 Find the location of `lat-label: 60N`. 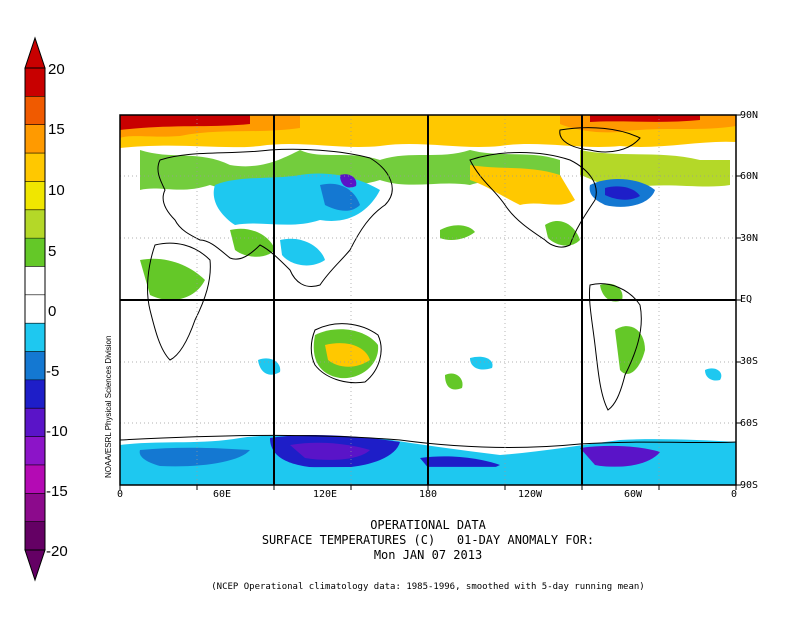

lat-label: 60N is located at coordinates (749, 176).